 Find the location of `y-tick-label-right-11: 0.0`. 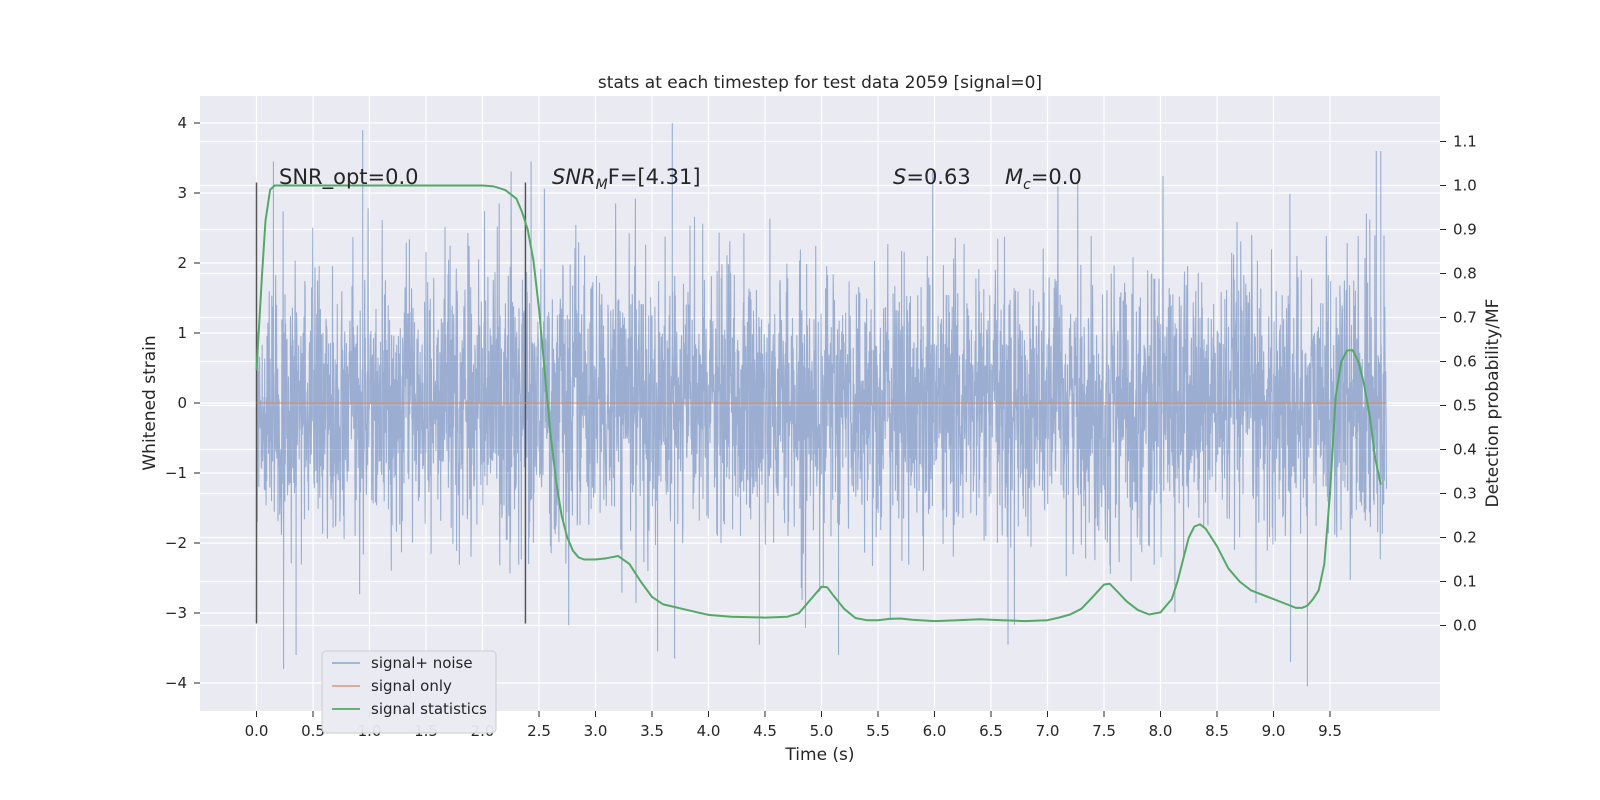

y-tick-label-right-11: 0.0 is located at coordinates (1465, 626).